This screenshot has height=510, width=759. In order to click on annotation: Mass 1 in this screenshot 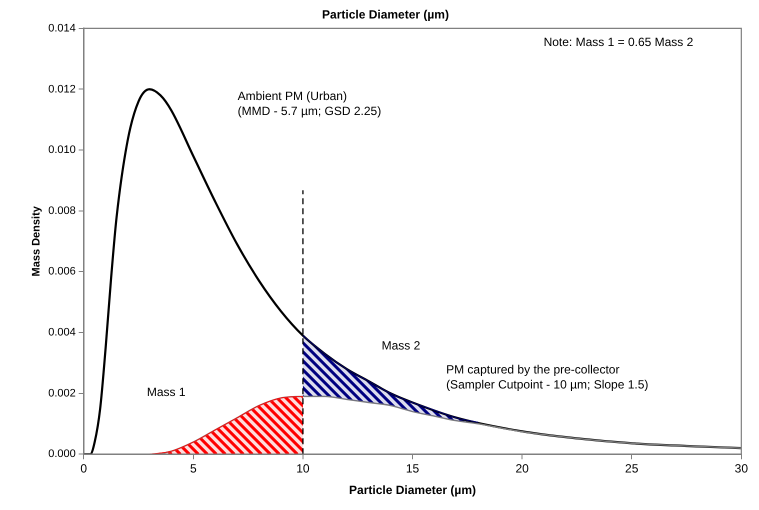, I will do `click(166, 392)`.